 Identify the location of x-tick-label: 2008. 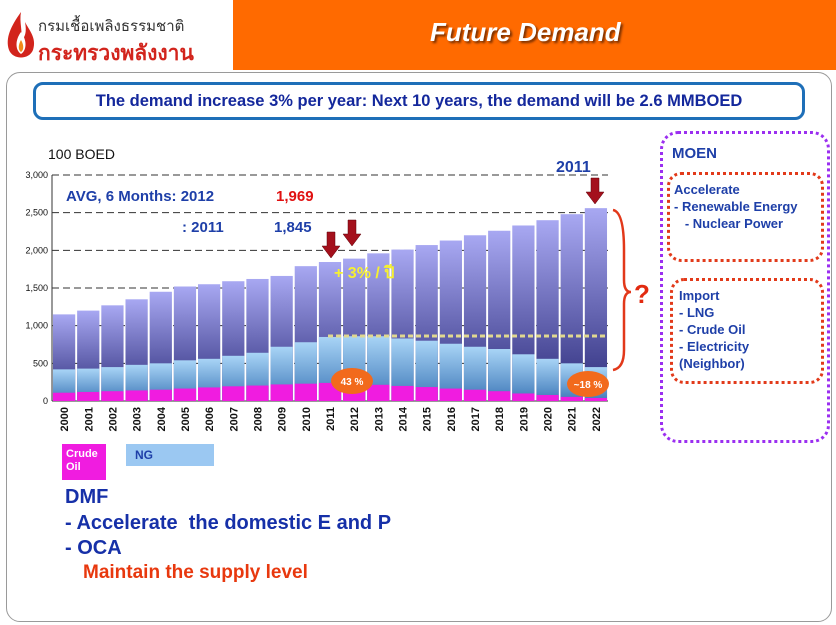
(258, 419).